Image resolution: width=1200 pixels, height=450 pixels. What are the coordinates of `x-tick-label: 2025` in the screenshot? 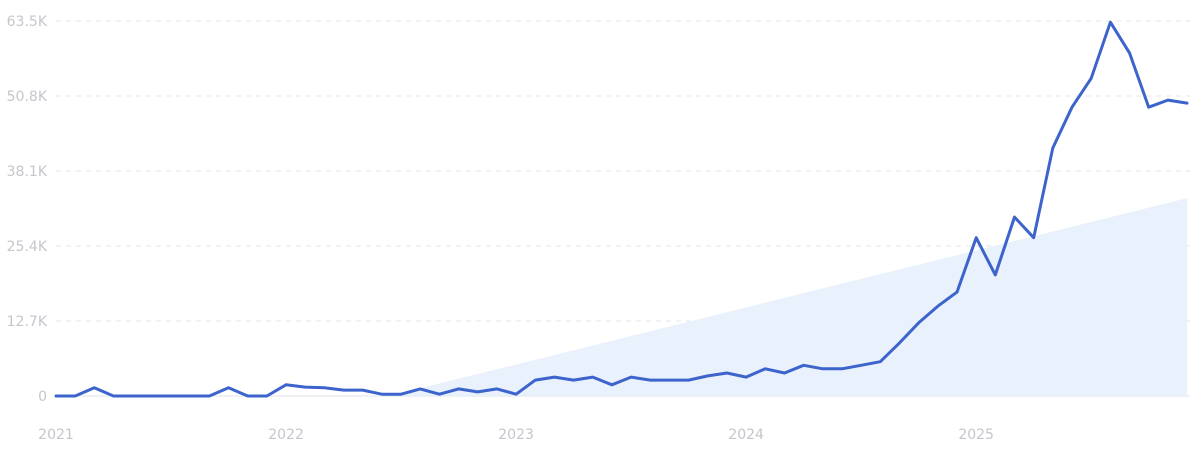 It's located at (976, 435).